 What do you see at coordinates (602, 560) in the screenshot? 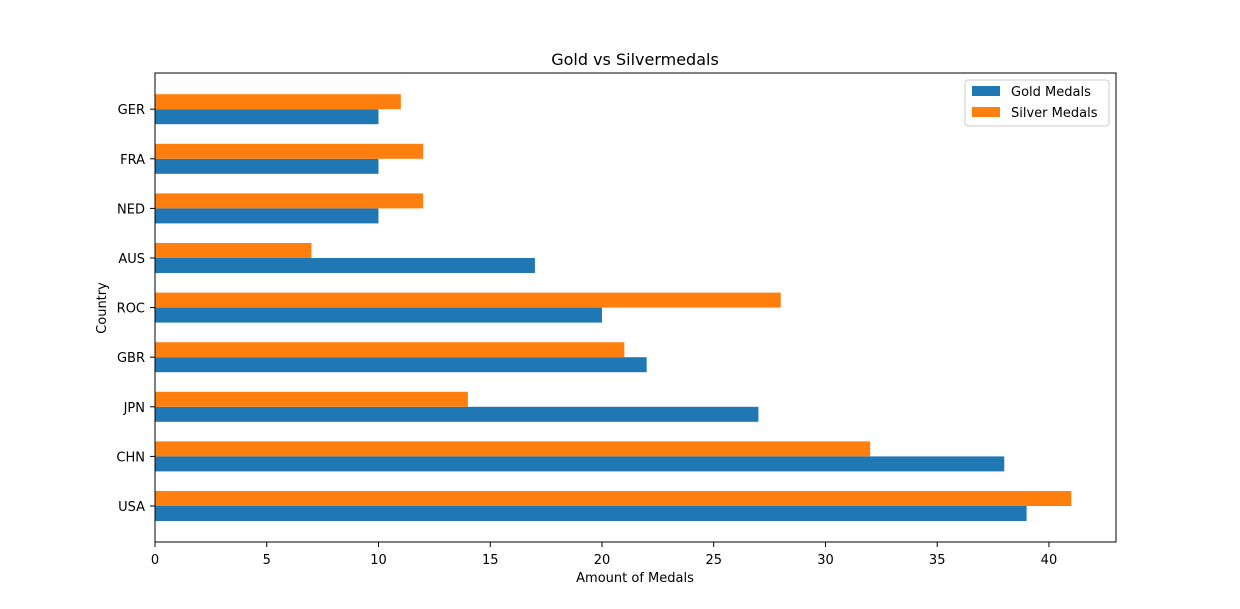
I see `x-tick-label: 20` at bounding box center [602, 560].